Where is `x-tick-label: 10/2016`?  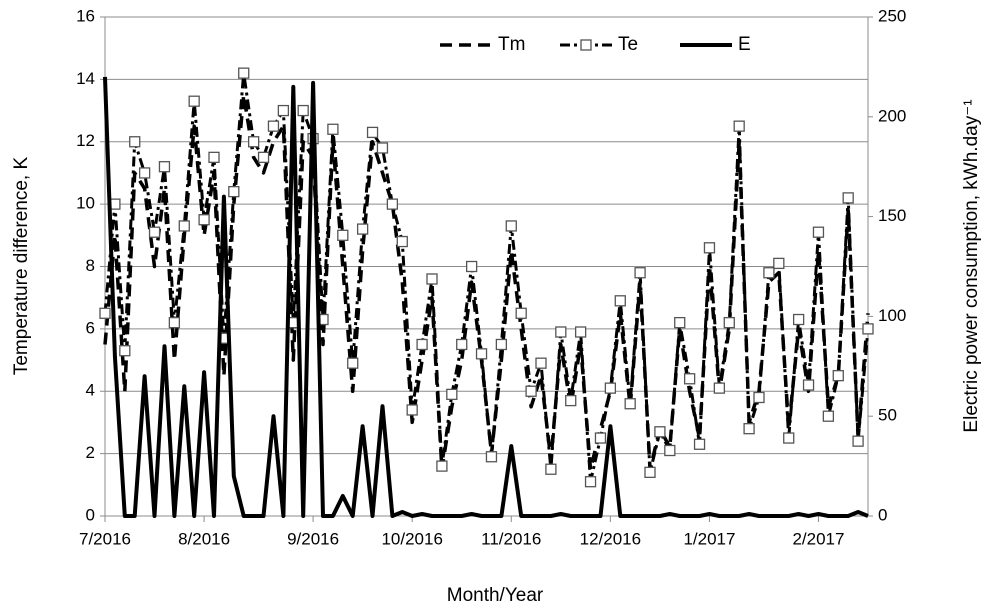
x-tick-label: 10/2016 is located at coordinates (411, 538).